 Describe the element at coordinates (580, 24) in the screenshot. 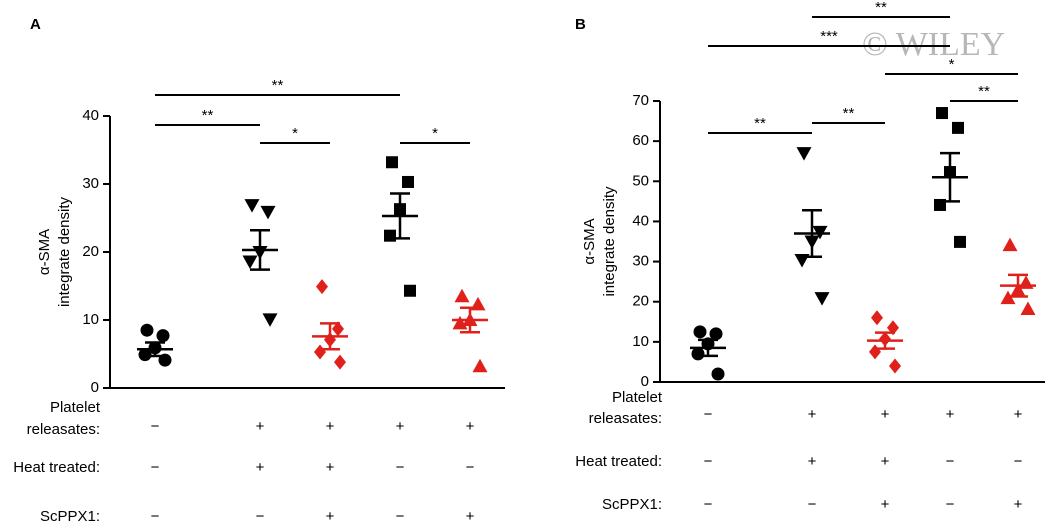

I see `panel-label: B` at that location.